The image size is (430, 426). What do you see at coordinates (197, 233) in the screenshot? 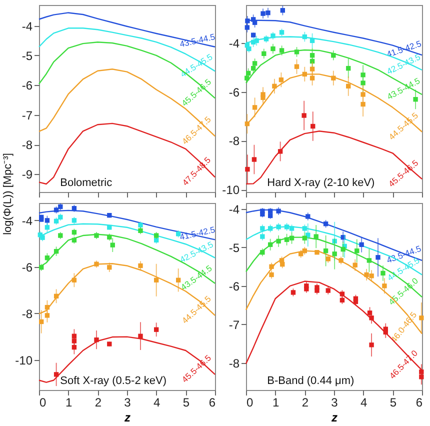
I see `text: 41.5-42.5` at bounding box center [197, 233].